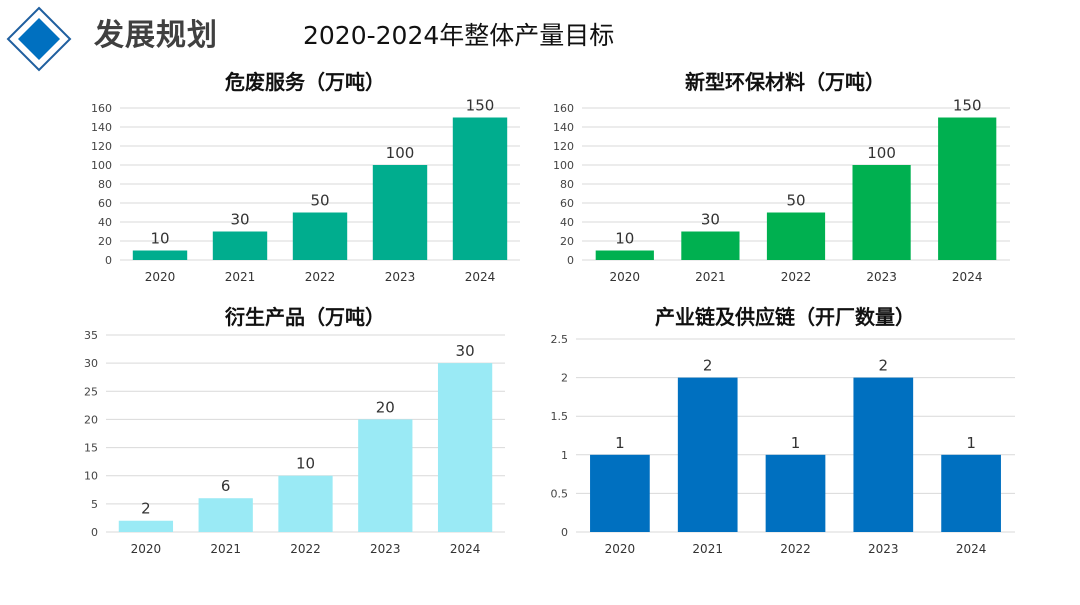 The width and height of the screenshot is (1080, 605). What do you see at coordinates (226, 486) in the screenshot?
I see `data-label: 6` at bounding box center [226, 486].